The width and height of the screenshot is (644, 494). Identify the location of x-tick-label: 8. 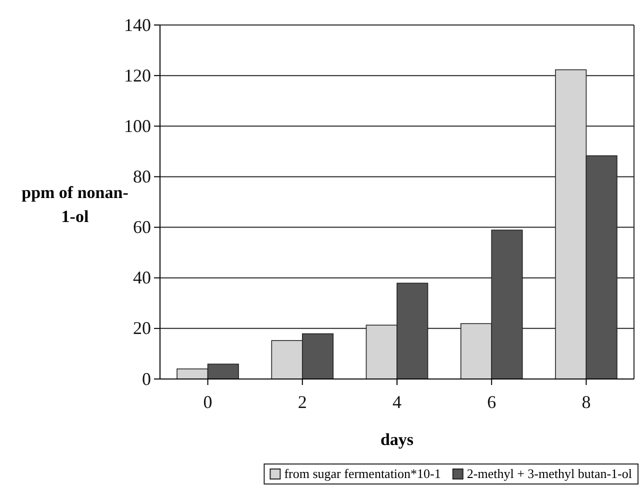
(586, 402).